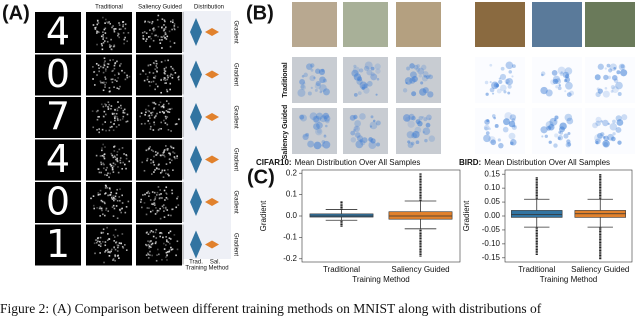 The image size is (640, 317). What do you see at coordinates (58, 117) in the screenshot?
I see `mnist-image` at bounding box center [58, 117].